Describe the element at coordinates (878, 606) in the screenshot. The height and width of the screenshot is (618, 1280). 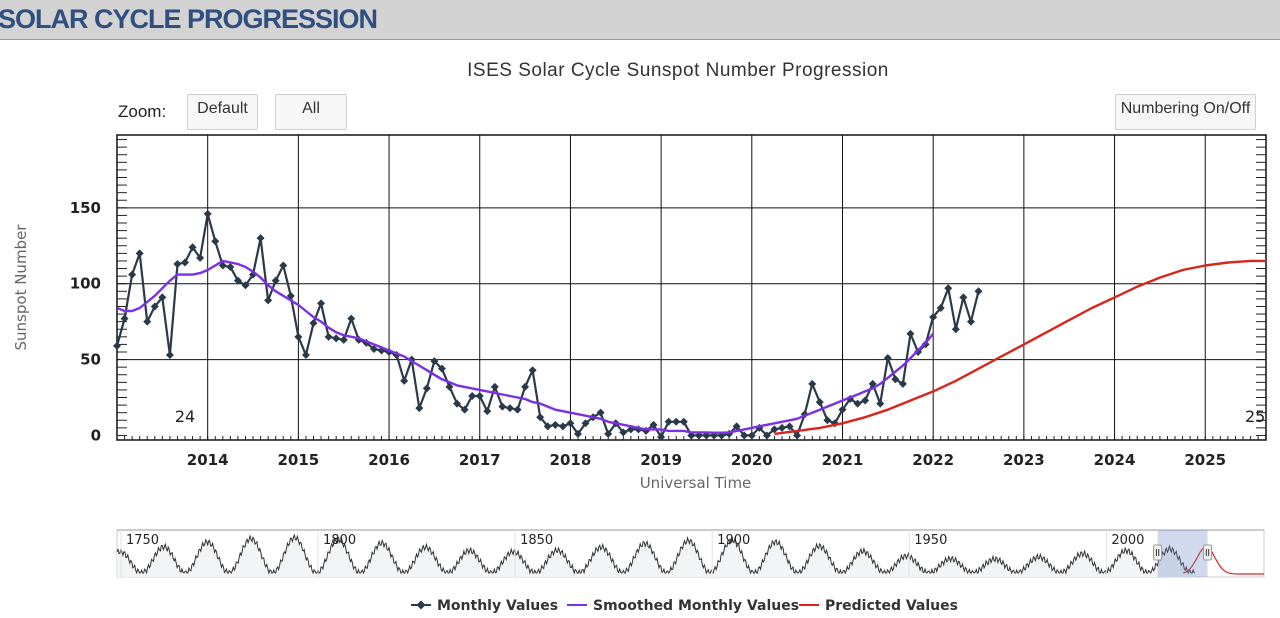
I see `legend-item-predicted-values: Predicted Values` at that location.